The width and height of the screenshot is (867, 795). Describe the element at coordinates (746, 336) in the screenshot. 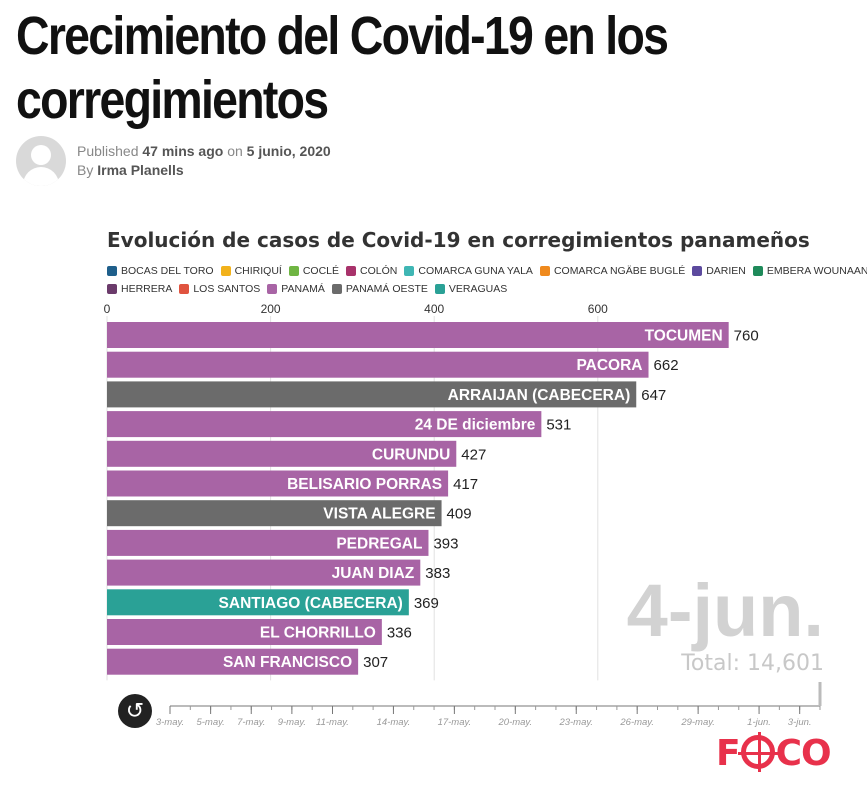

I see `bar-value-label: 760` at that location.